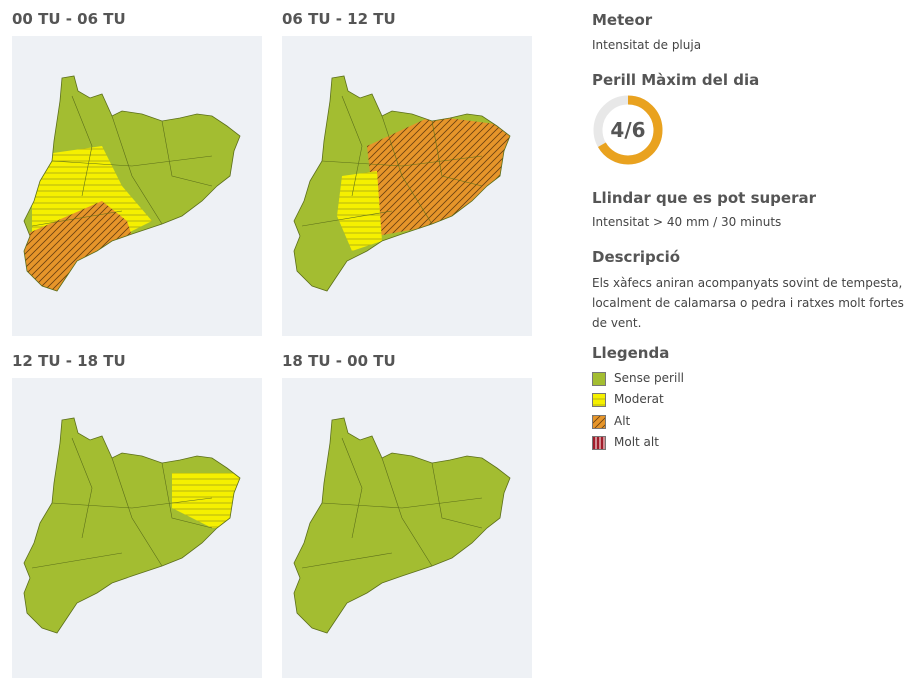  Describe the element at coordinates (69, 19) in the screenshot. I see `panel-title: 00 TU - 06 TU` at that location.